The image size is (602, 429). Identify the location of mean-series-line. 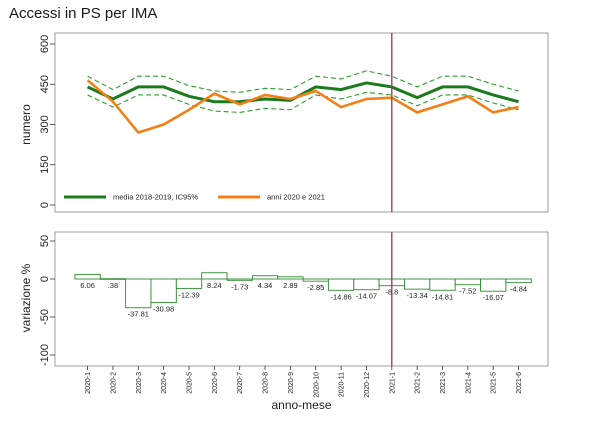
(302, 92).